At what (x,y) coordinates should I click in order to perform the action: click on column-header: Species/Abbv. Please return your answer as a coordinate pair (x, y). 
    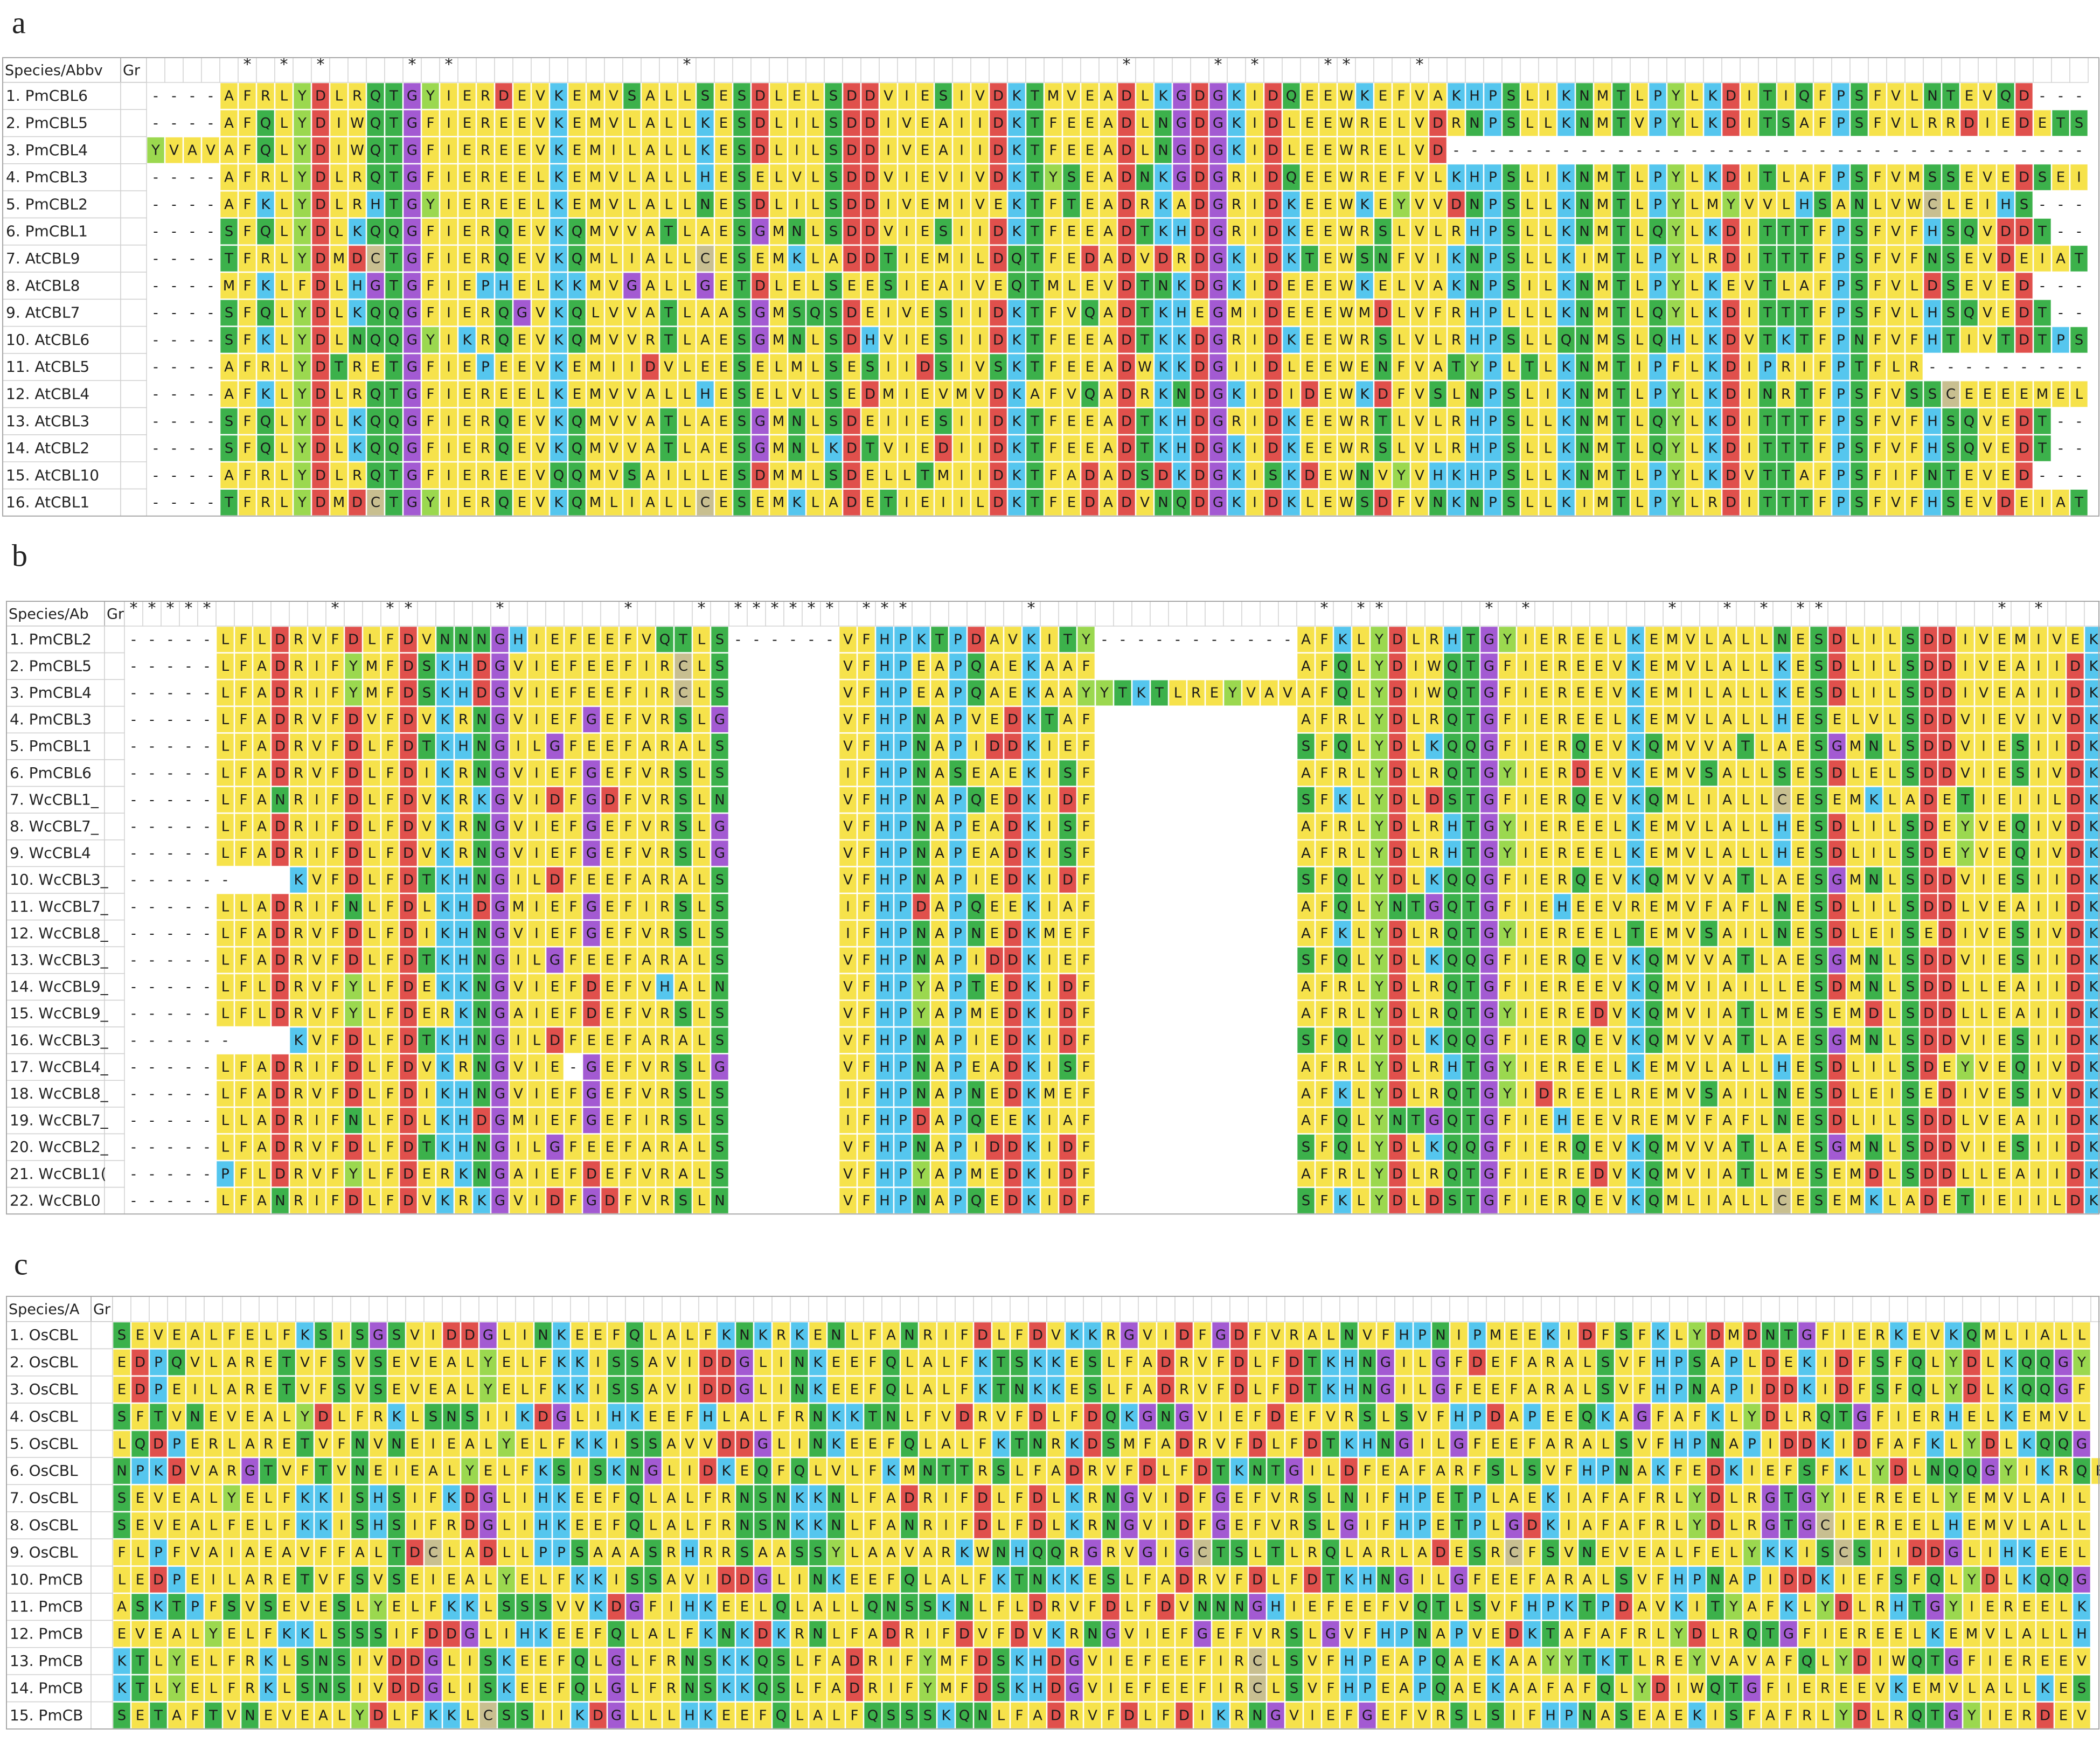
    Looking at the image, I should click on (54, 71).